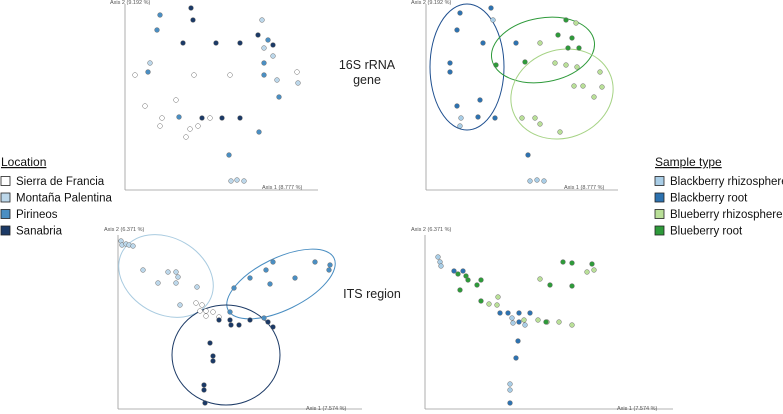 This screenshot has width=783, height=414. I want to click on ellipse-sanabria, so click(226, 355).